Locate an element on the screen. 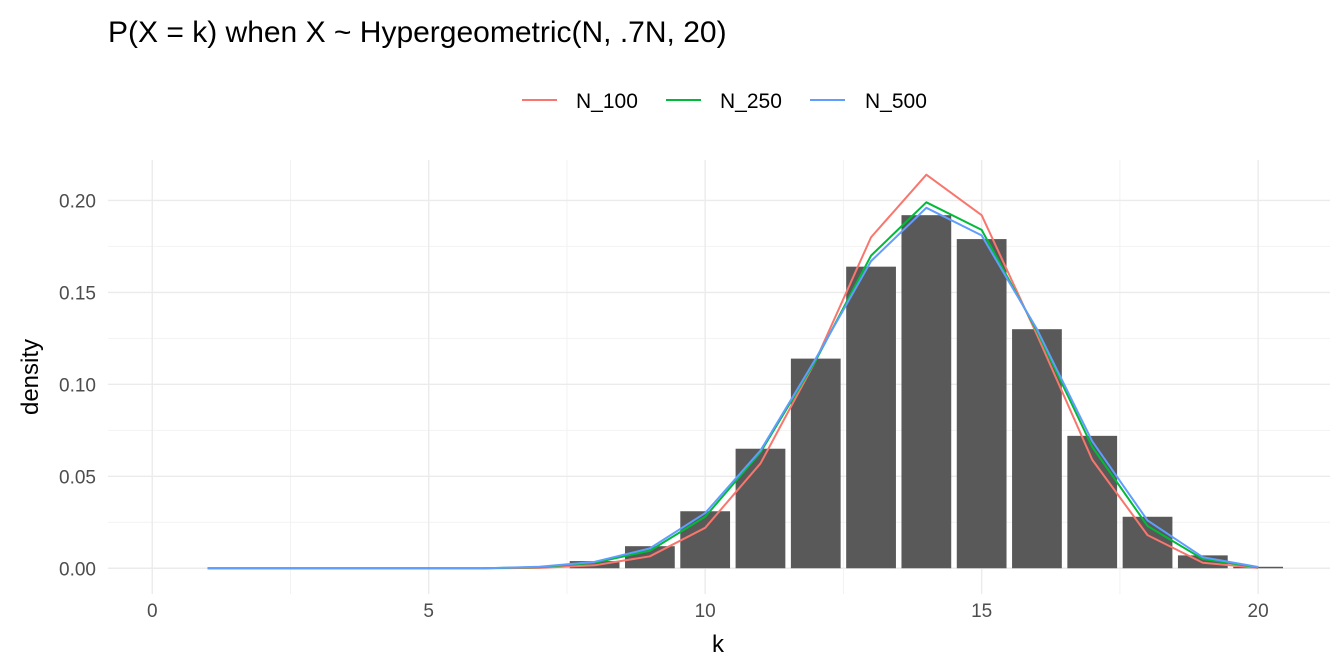  legend-label-n-500: N_500 is located at coordinates (896, 101).